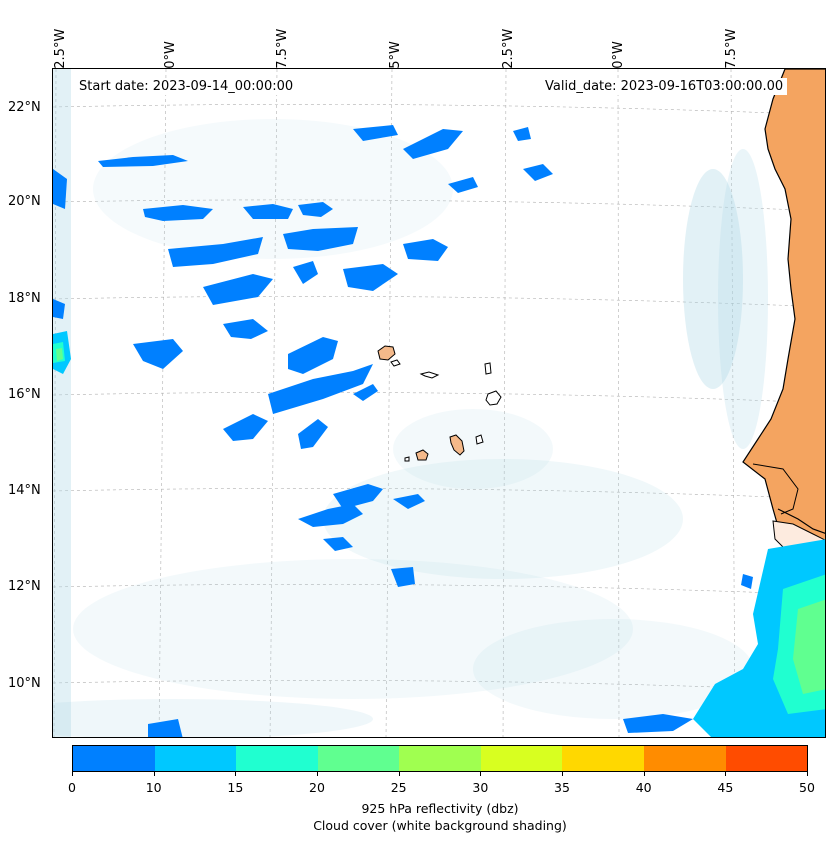  I want to click on island-brava, so click(407, 459).